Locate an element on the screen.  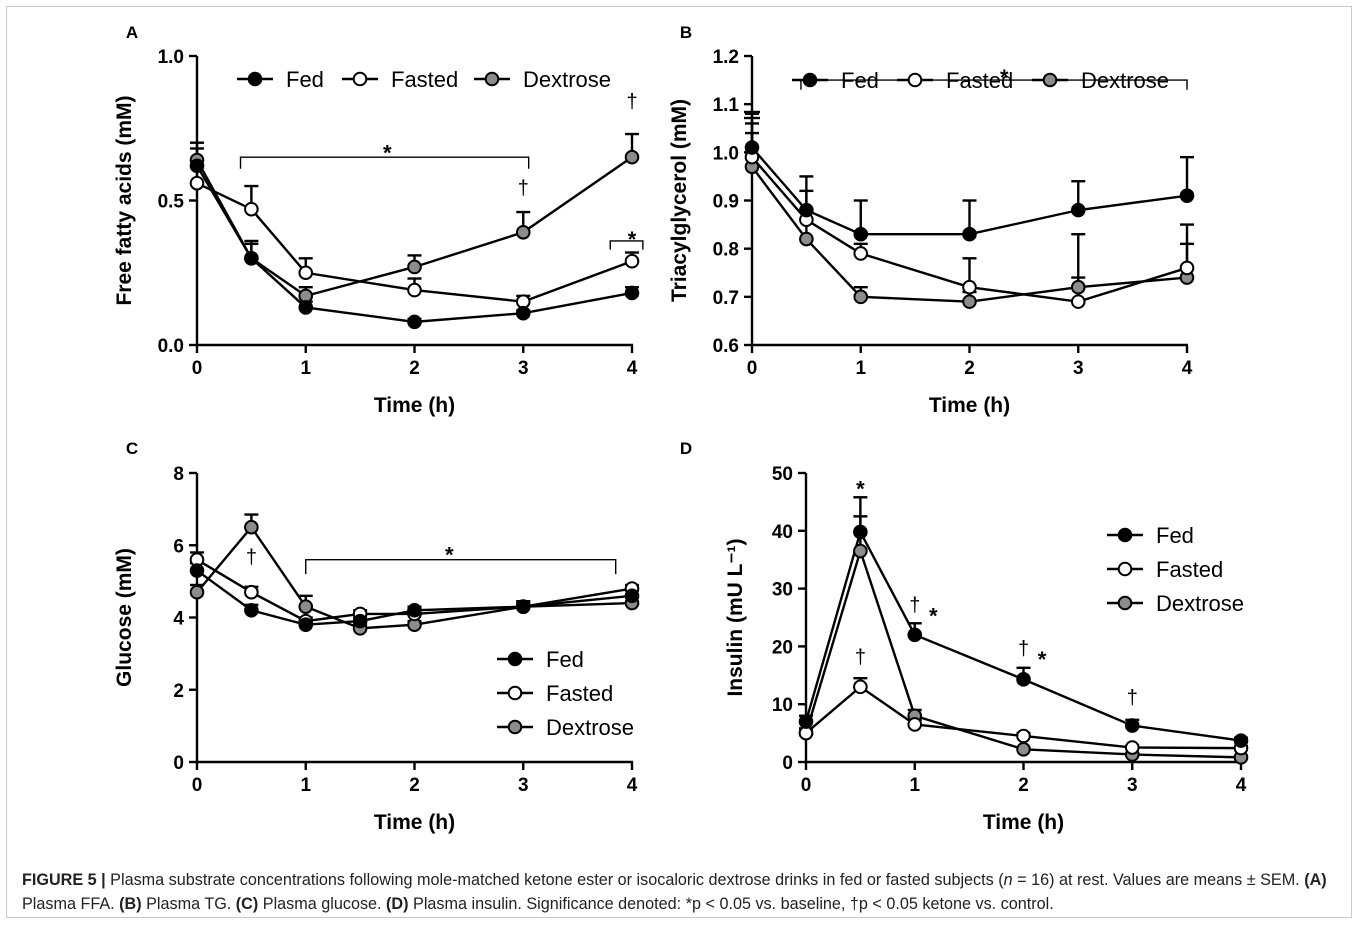
panel-c-x-tick-label: 4 is located at coordinates (632, 785).